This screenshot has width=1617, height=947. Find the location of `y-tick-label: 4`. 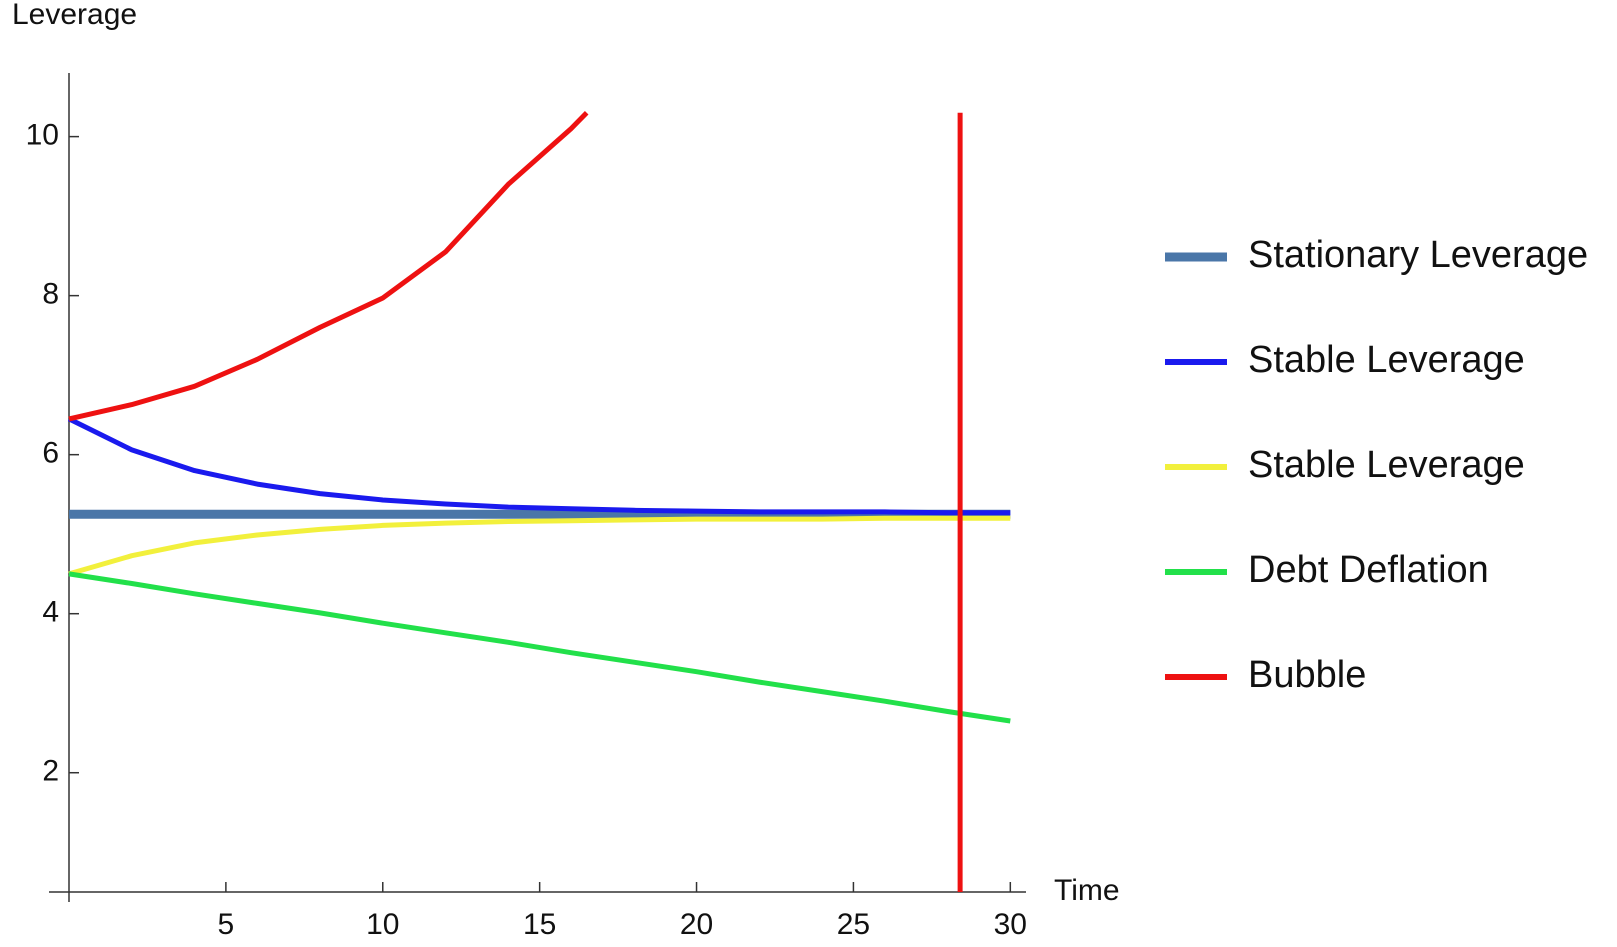

y-tick-label: 4 is located at coordinates (50, 612).